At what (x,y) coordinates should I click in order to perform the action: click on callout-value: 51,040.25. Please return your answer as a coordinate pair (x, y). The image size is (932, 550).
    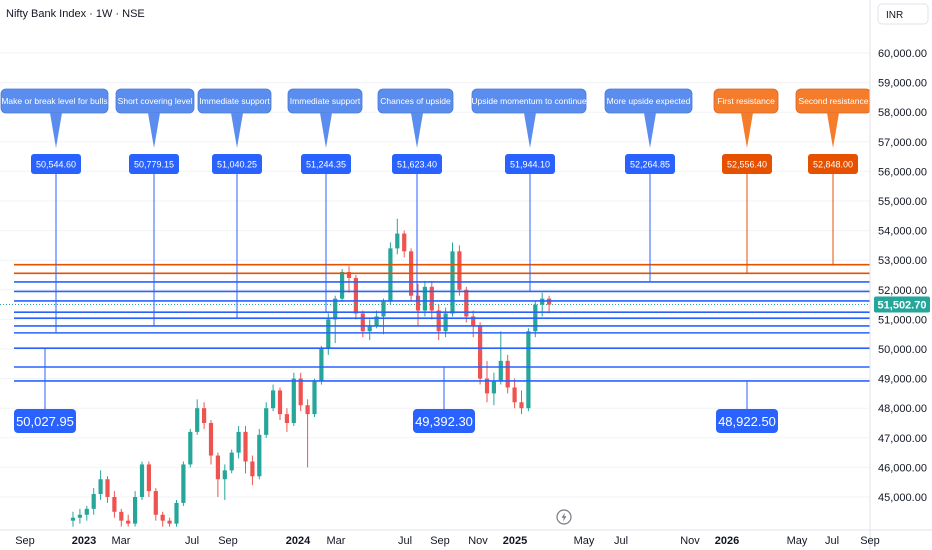
    Looking at the image, I should click on (237, 165).